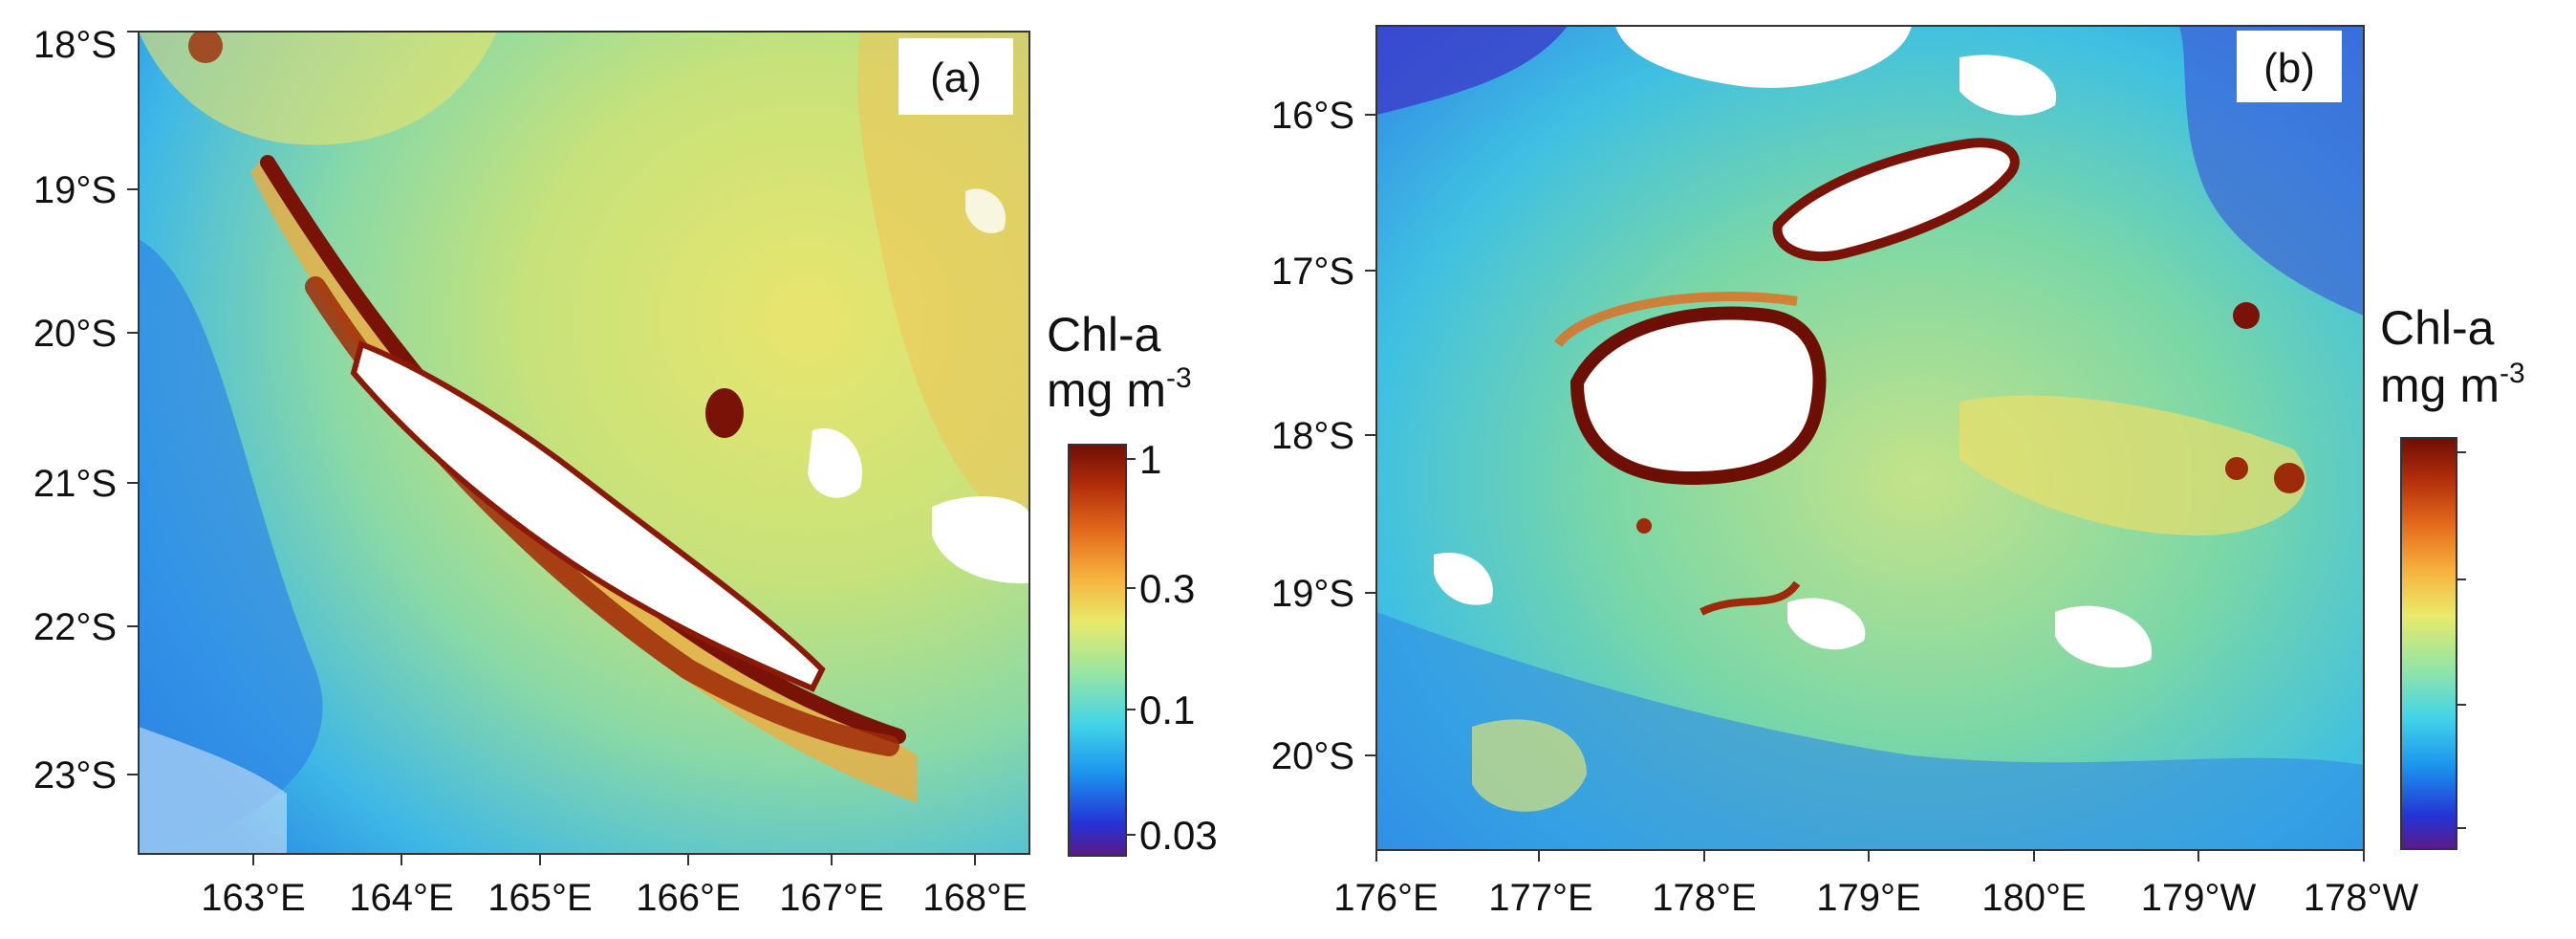  Describe the element at coordinates (75, 484) in the screenshot. I see `lat-tick-label: 21°S` at that location.